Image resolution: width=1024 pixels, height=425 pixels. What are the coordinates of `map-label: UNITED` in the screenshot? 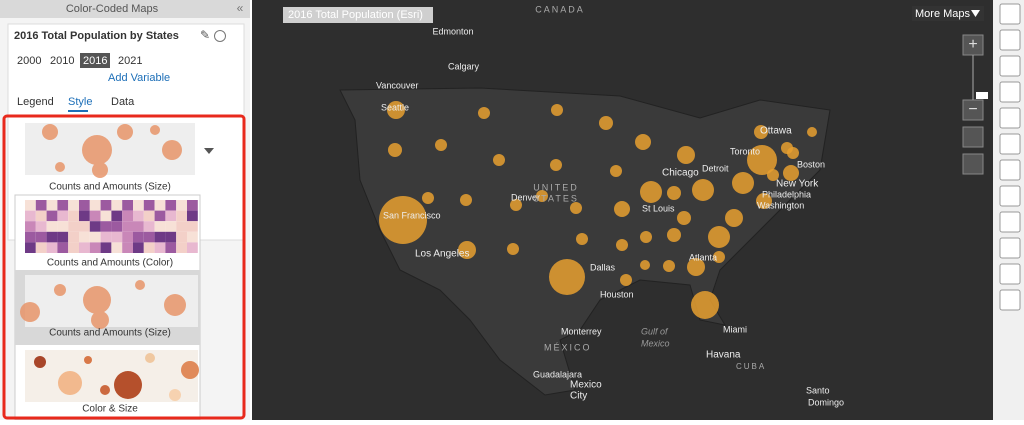 It's located at (556, 187).